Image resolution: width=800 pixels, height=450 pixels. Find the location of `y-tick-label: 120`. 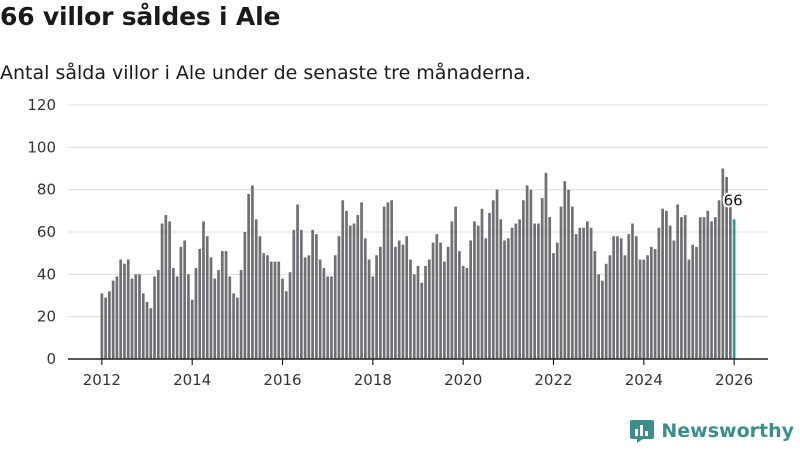

y-tick-label: 120 is located at coordinates (41, 105).